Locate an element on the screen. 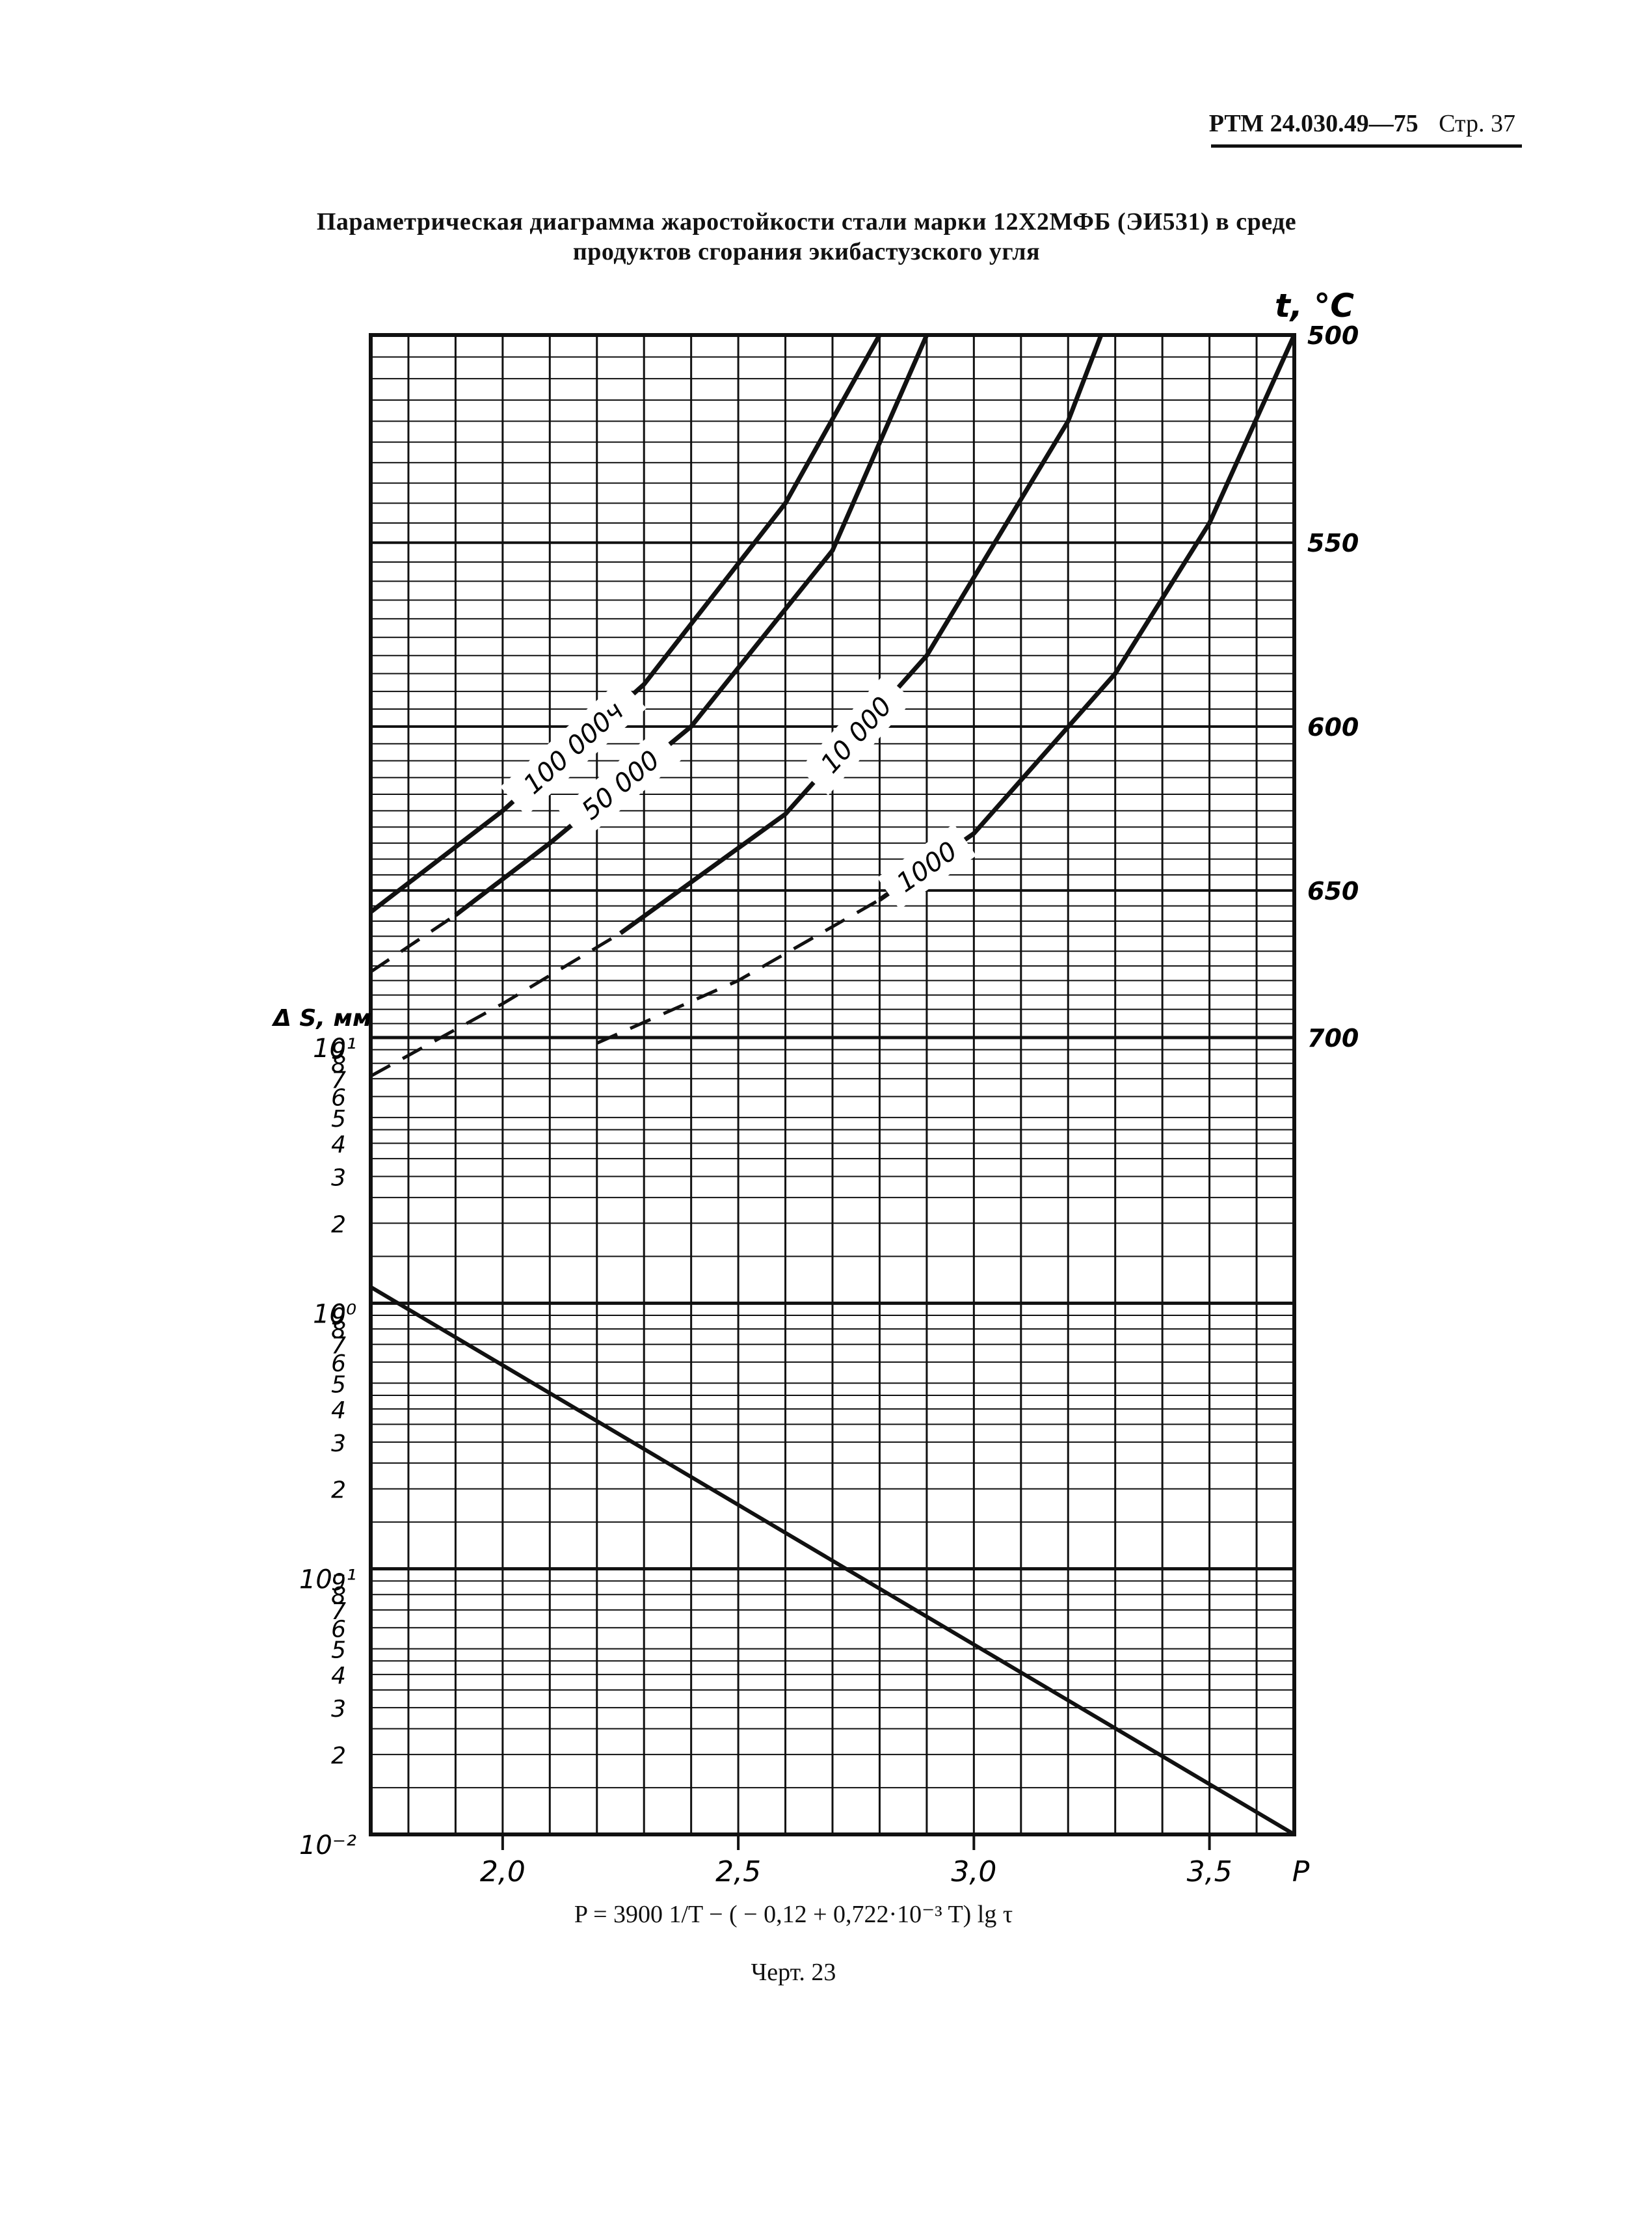 Image resolution: width=1652 pixels, height=2228 pixels. left-decade-label: 10⁰ is located at coordinates (334, 1314).